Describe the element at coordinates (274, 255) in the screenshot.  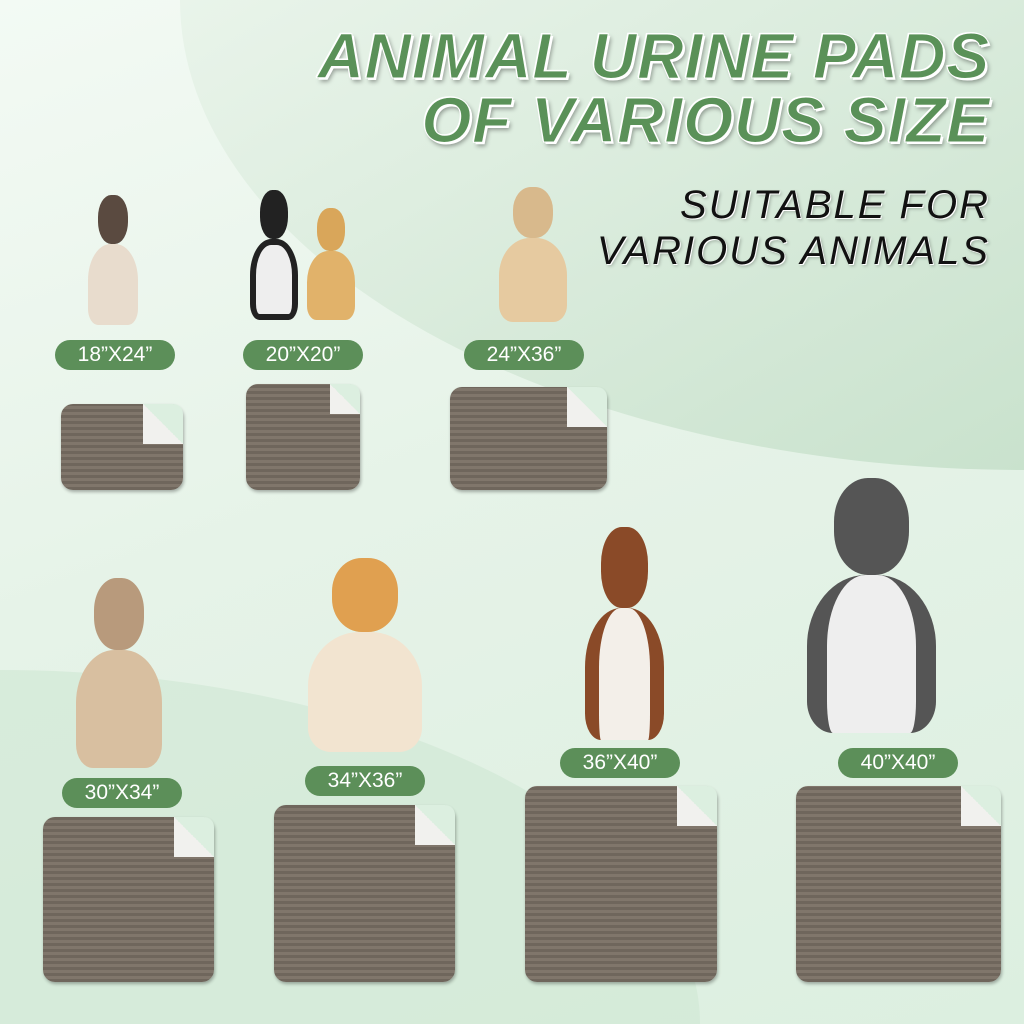
I see `tuxedo-cat-image` at that location.